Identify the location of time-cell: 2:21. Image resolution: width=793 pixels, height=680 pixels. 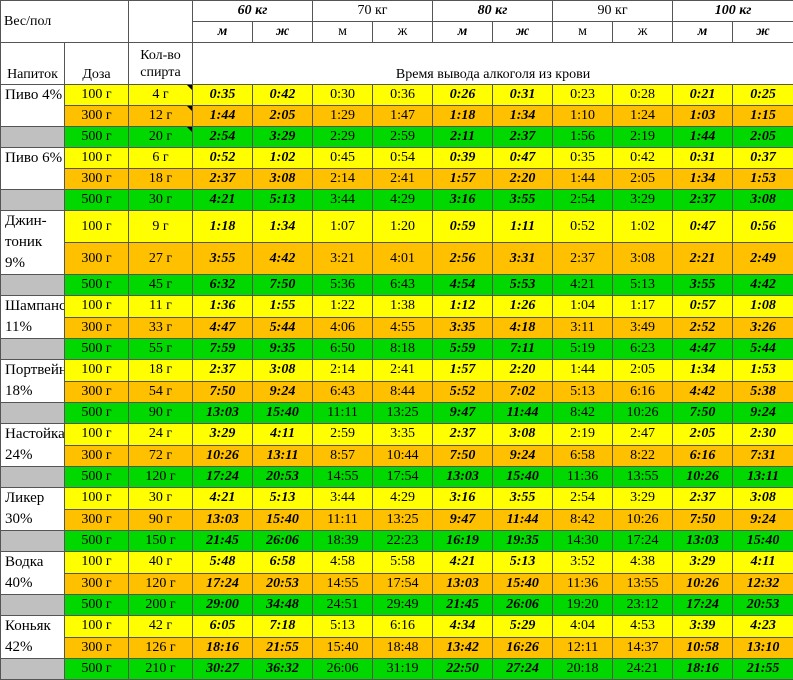
(703, 259).